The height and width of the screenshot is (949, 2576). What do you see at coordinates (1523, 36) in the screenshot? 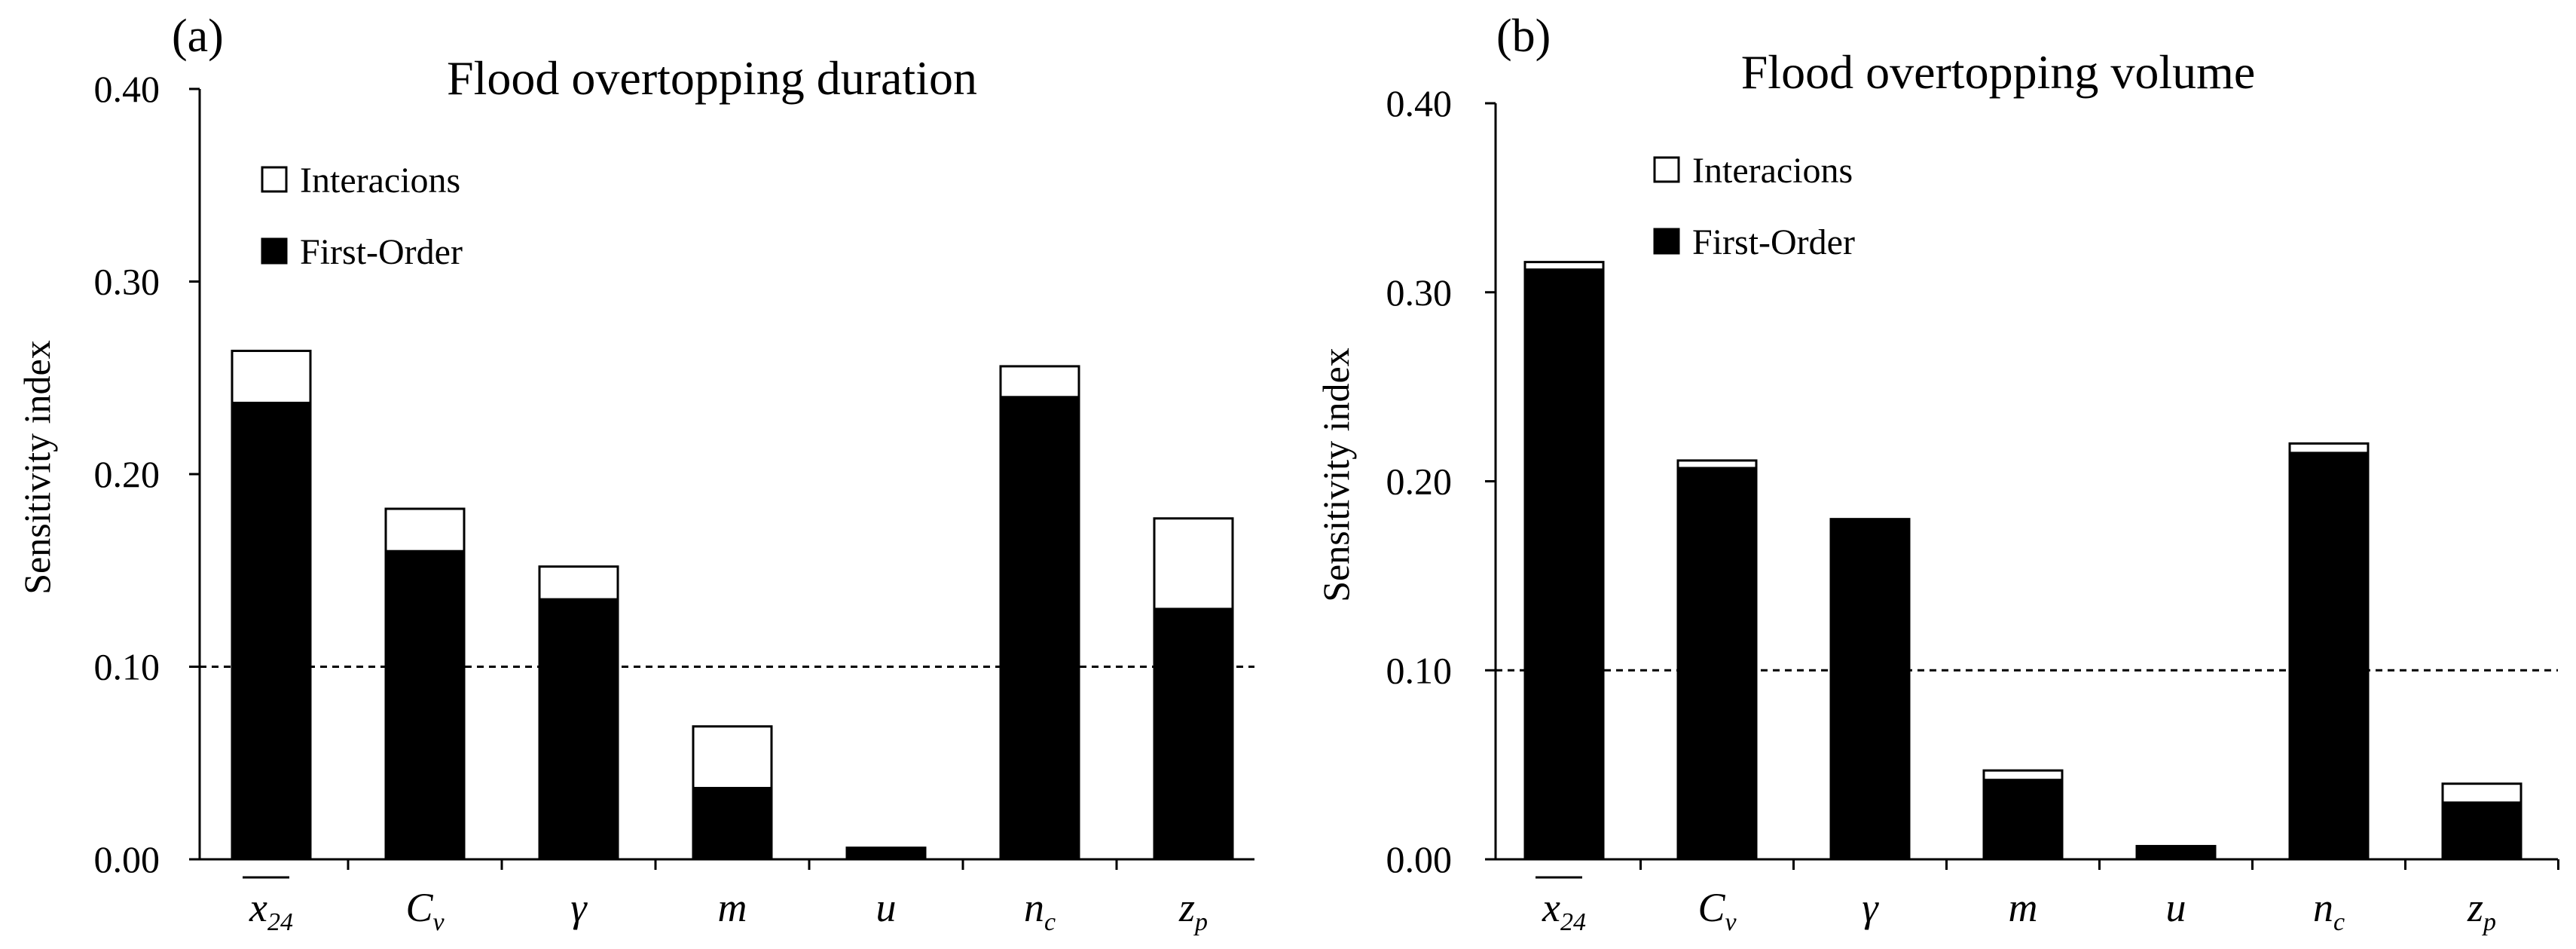
I see `panel-label: (b)` at bounding box center [1523, 36].